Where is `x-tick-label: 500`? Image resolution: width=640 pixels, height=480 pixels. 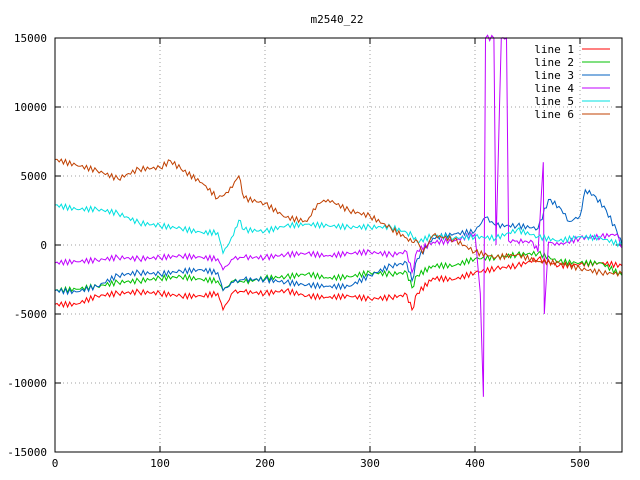 x-tick-label: 500 is located at coordinates (580, 463).